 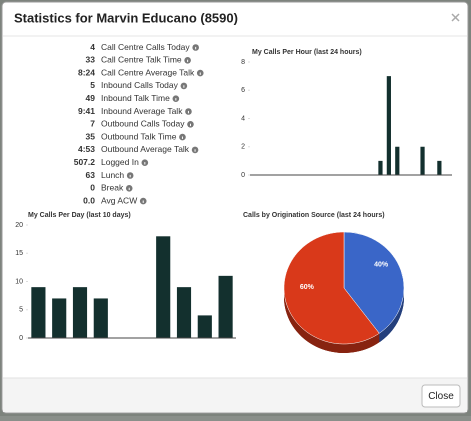 I want to click on stat-value: 0.0, so click(x=89, y=200).